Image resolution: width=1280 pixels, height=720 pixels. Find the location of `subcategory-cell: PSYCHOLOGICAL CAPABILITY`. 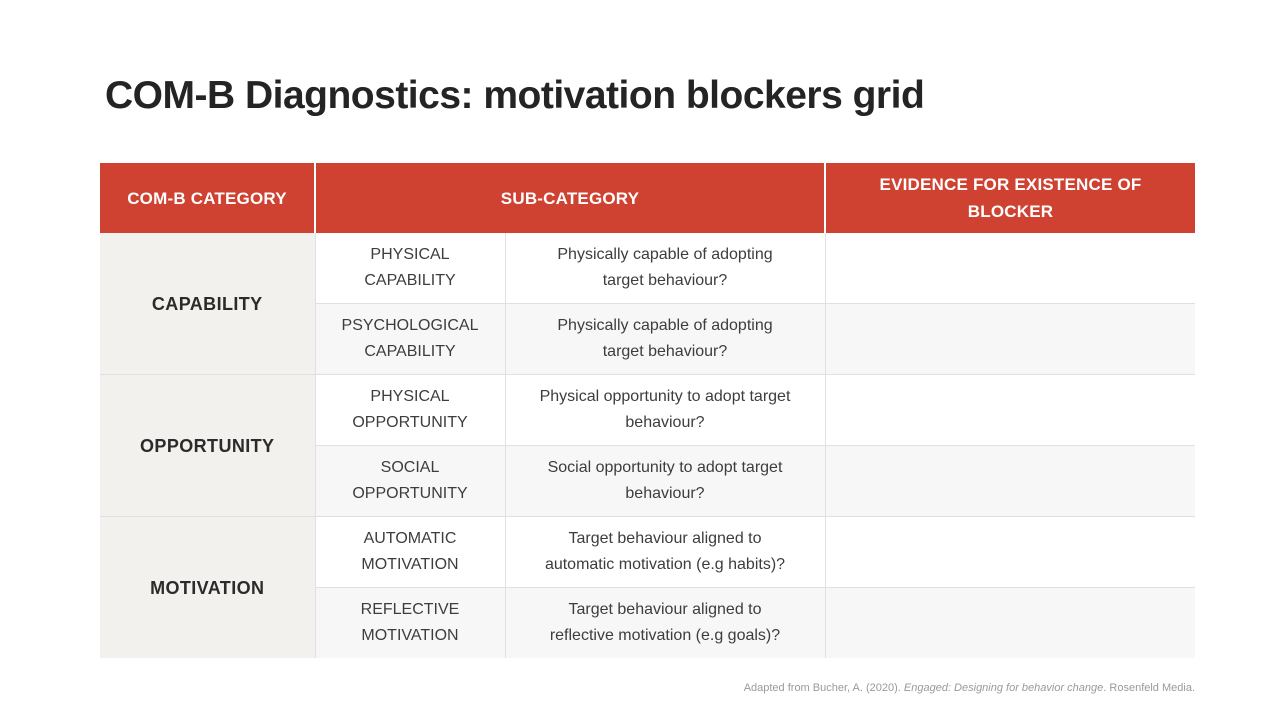

subcategory-cell: PSYCHOLOGICAL CAPABILITY is located at coordinates (410, 339).